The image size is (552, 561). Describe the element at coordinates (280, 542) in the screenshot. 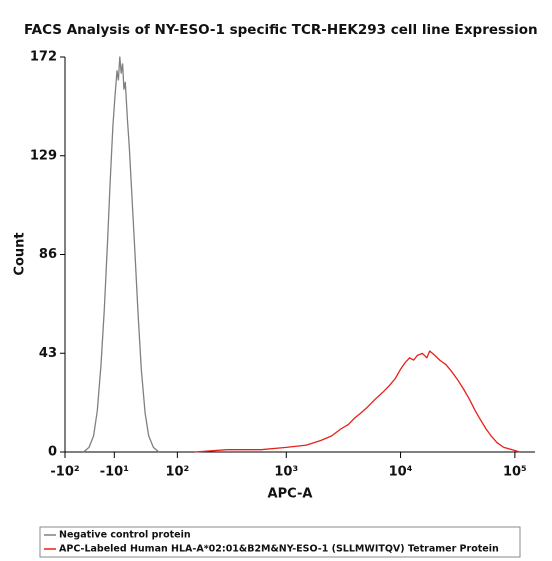

I see `legend-box` at that location.